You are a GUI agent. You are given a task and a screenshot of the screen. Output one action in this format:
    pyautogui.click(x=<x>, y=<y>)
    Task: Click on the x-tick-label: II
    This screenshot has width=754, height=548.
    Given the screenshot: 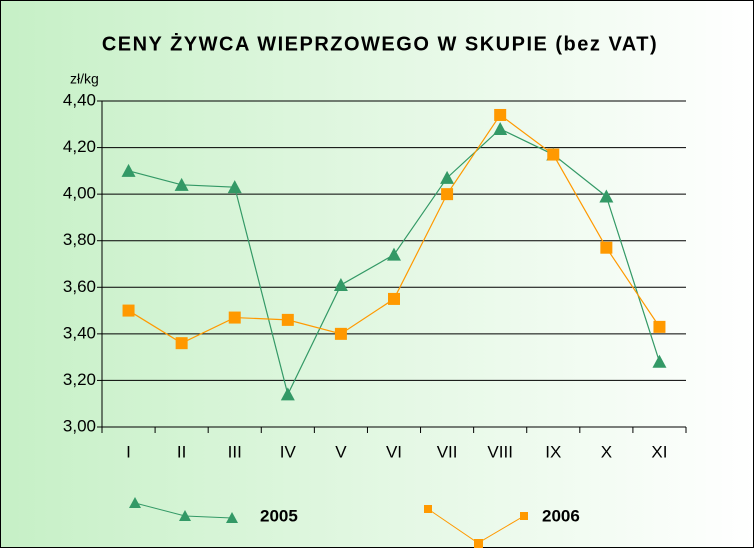 What is the action you would take?
    pyautogui.click(x=181, y=451)
    